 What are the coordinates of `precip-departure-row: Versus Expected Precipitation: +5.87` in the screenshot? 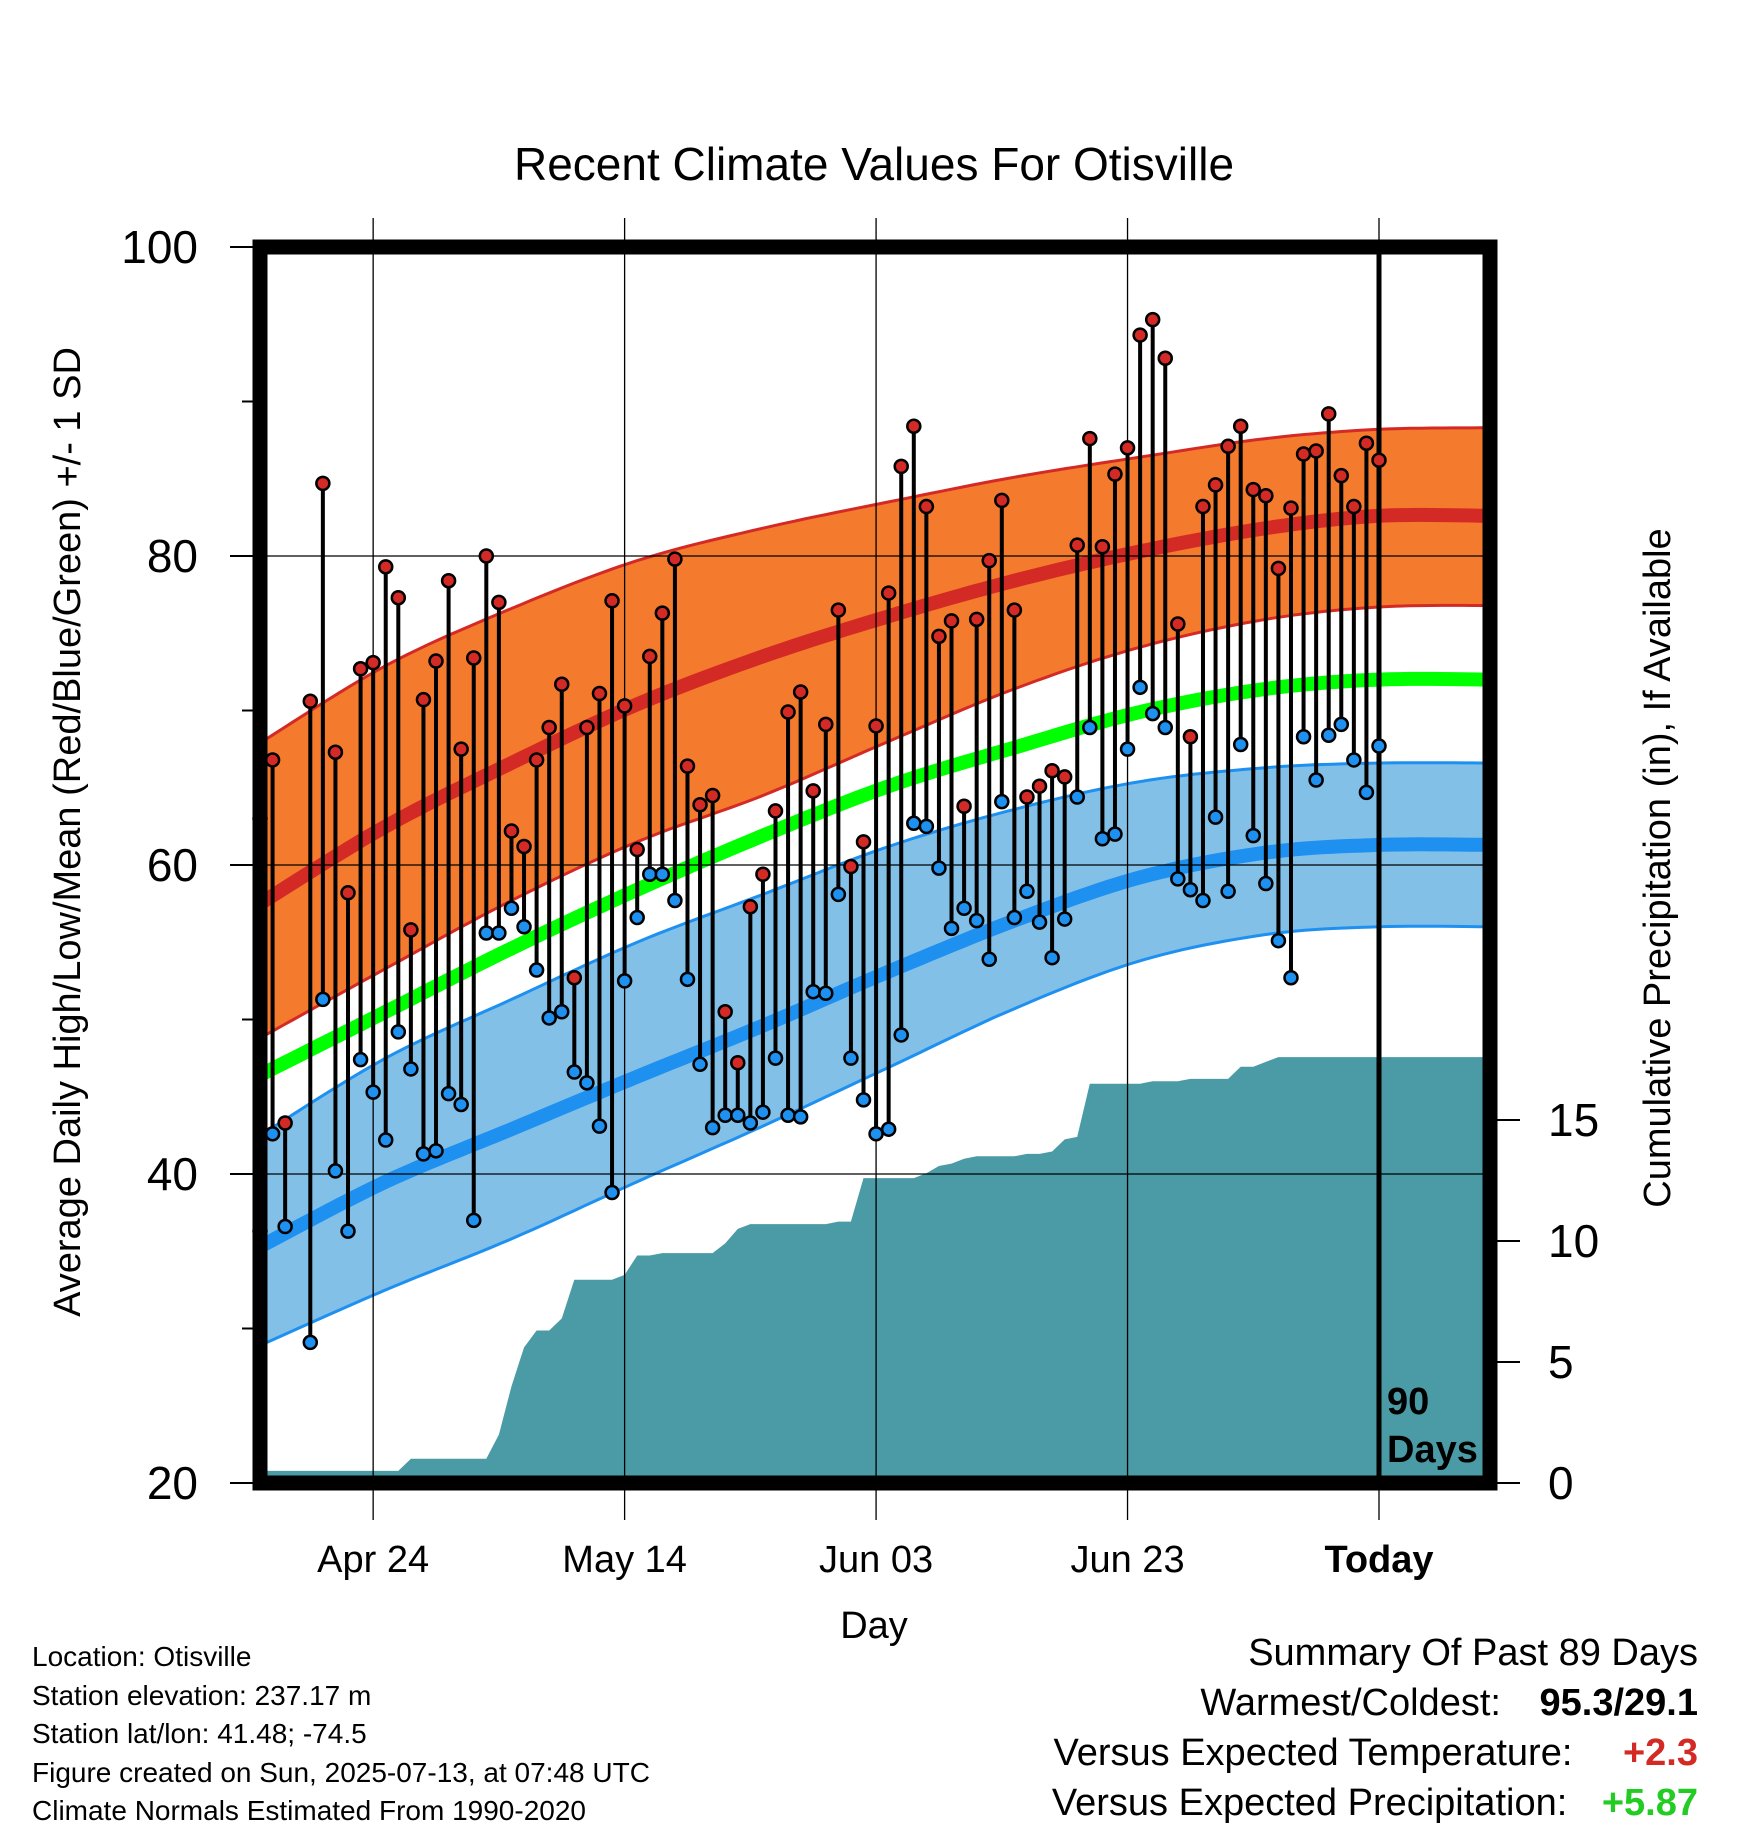 It's located at (1375, 1803).